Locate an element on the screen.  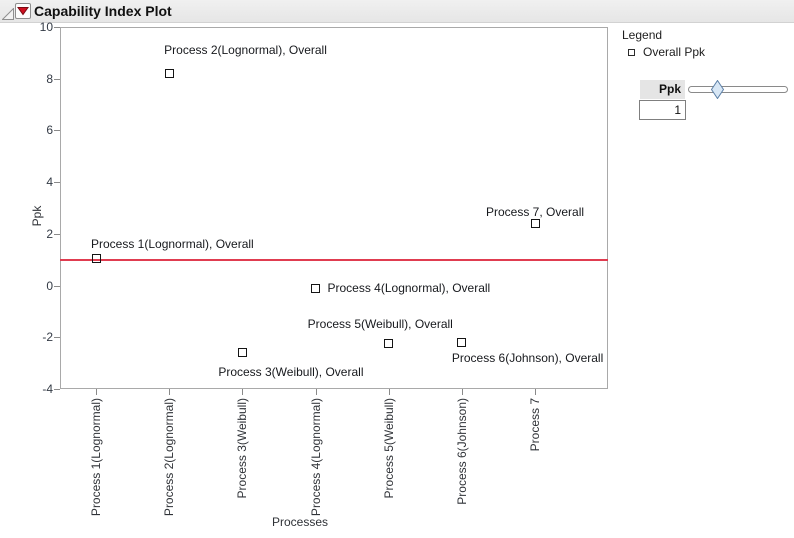
red-triangle-menu-button is located at coordinates (23, 11).